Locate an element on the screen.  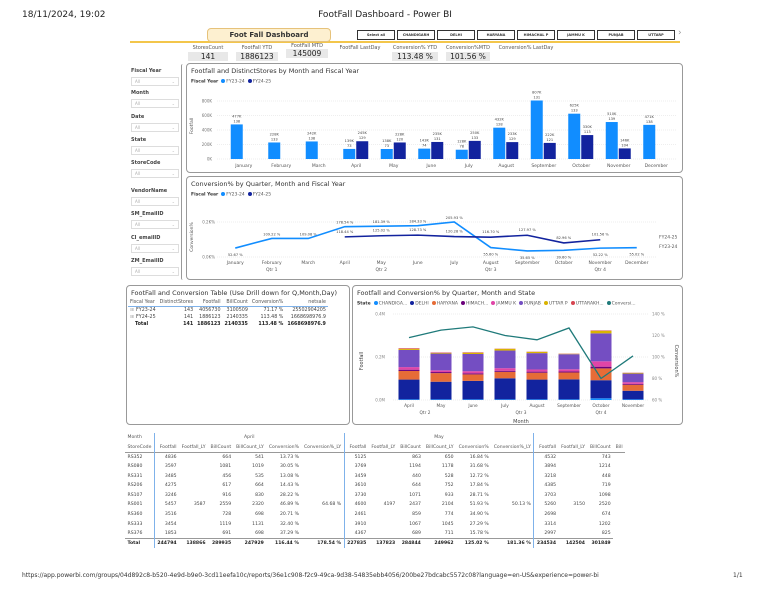
matrix-cell: 4275 is located at coordinates (166, 485).